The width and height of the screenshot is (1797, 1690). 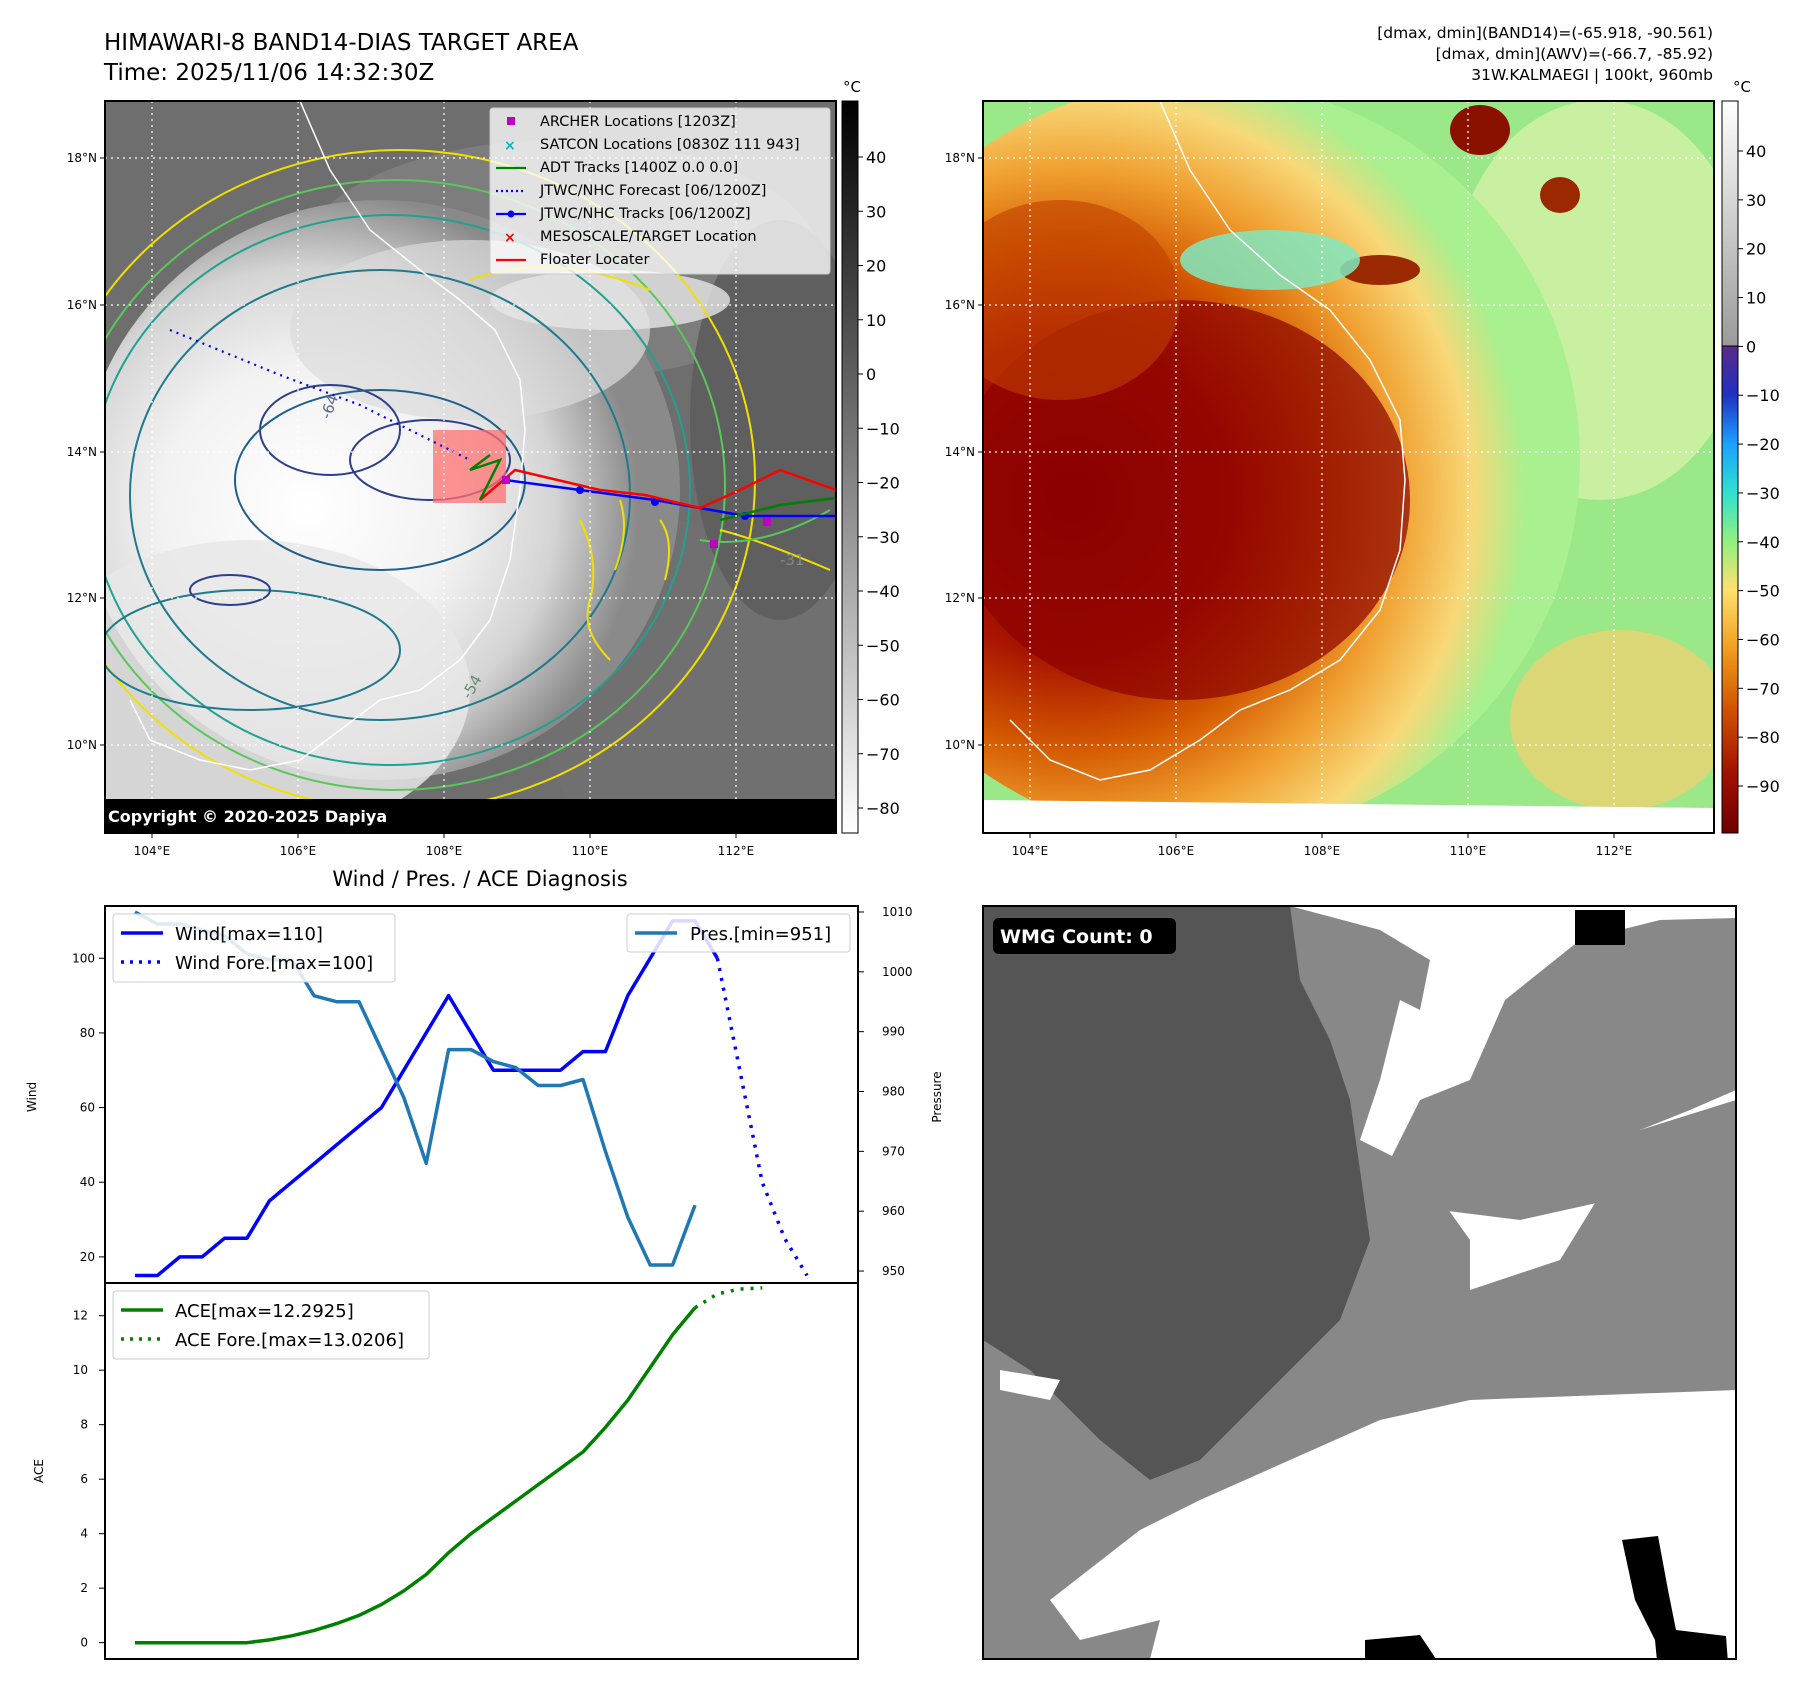 I want to click on copyright-bar, so click(x=470, y=816).